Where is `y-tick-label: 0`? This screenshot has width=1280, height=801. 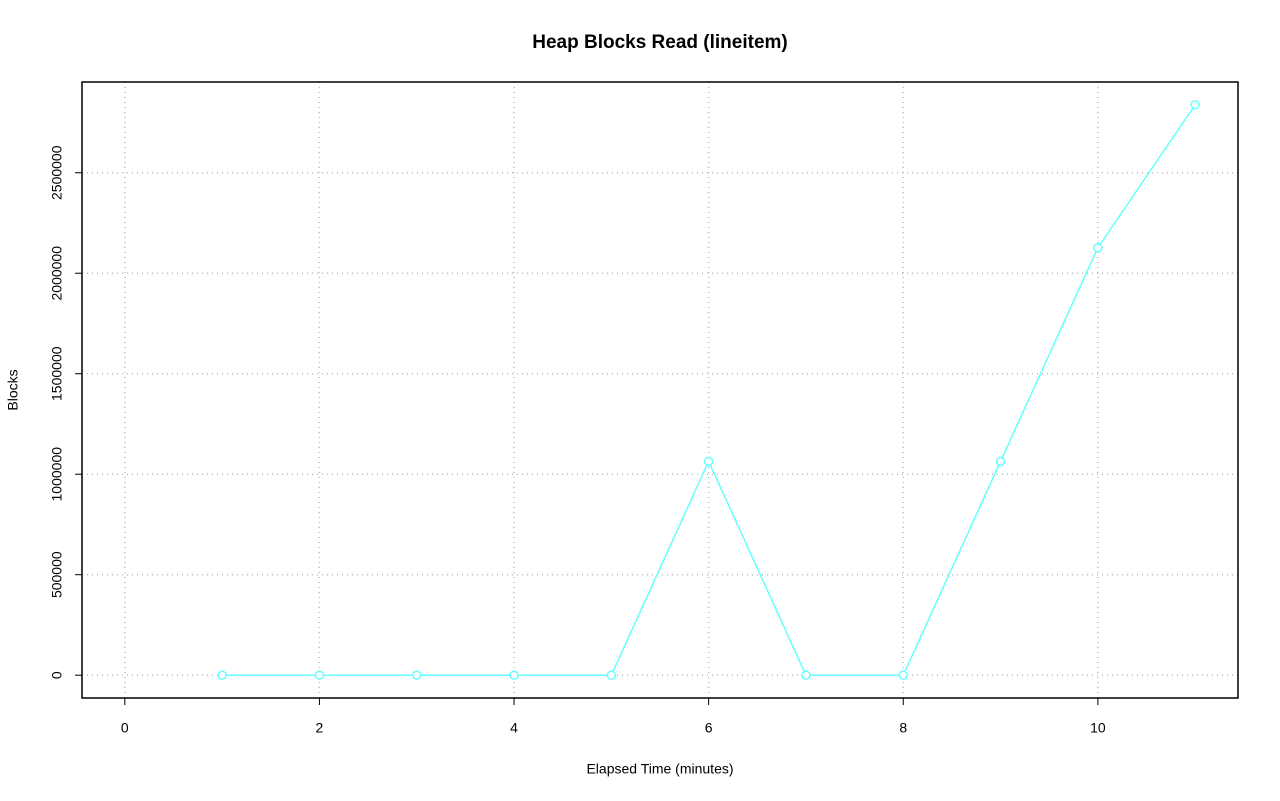 y-tick-label: 0 is located at coordinates (57, 675).